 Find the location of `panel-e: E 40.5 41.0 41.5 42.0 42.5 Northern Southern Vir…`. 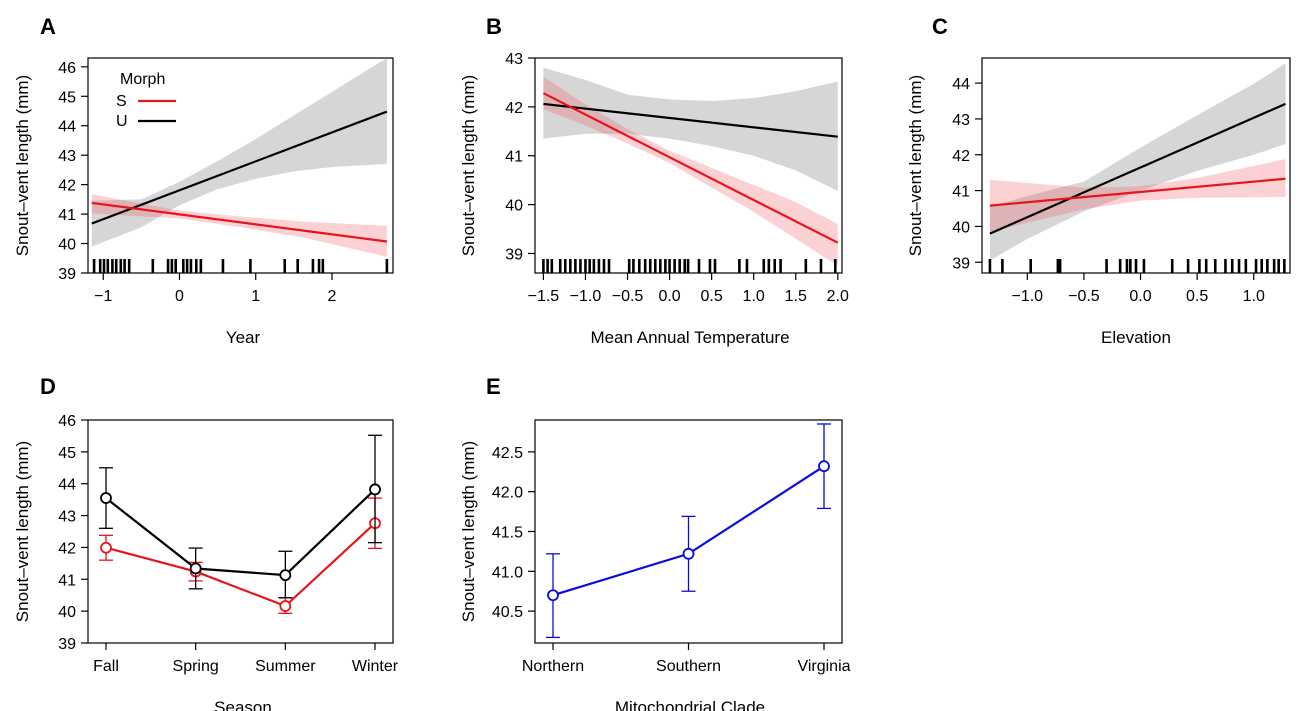

panel-e: E 40.5 41.0 41.5 42.0 42.5 Northern Southern Vir… is located at coordinates (655, 542).